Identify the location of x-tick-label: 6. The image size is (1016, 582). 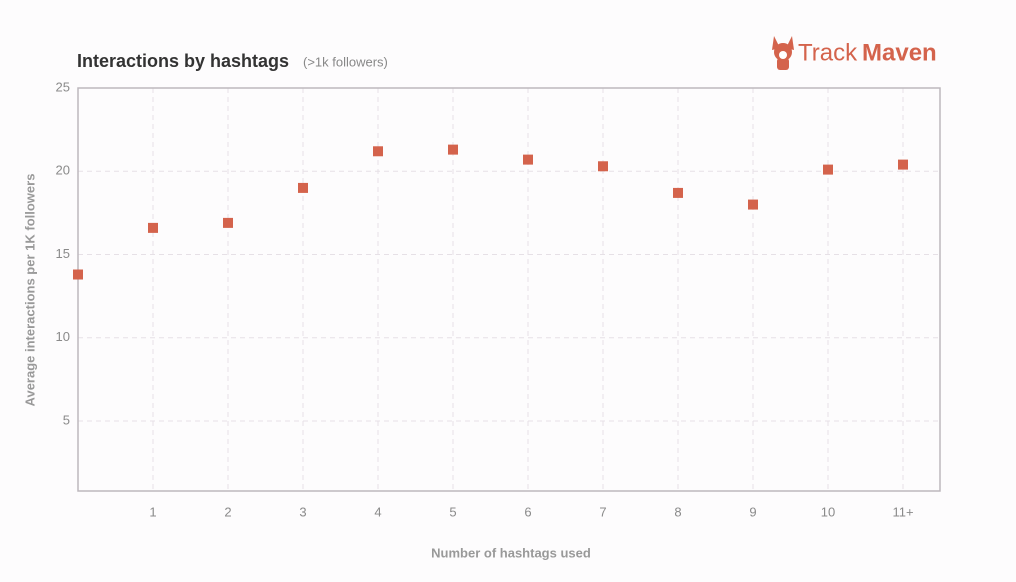
(527, 511).